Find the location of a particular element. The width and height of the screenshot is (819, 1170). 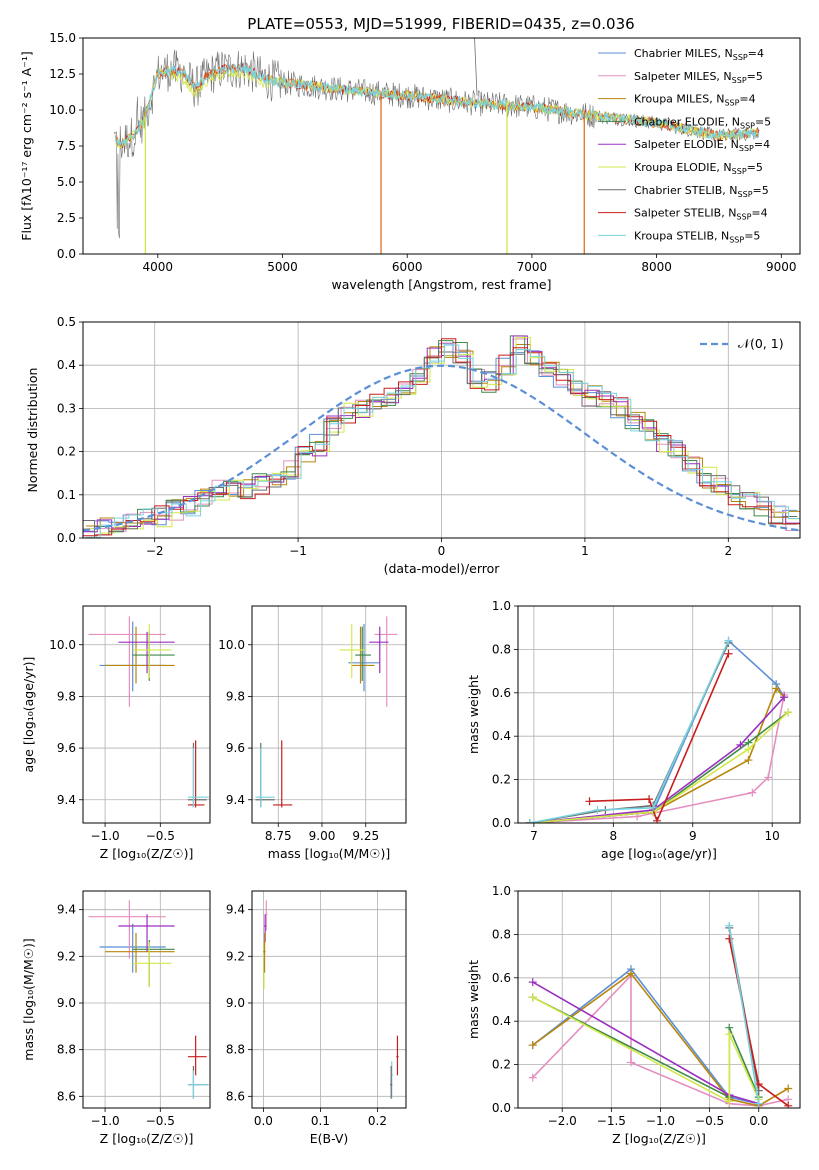

x-tick-label: −1 is located at coordinates (298, 551).